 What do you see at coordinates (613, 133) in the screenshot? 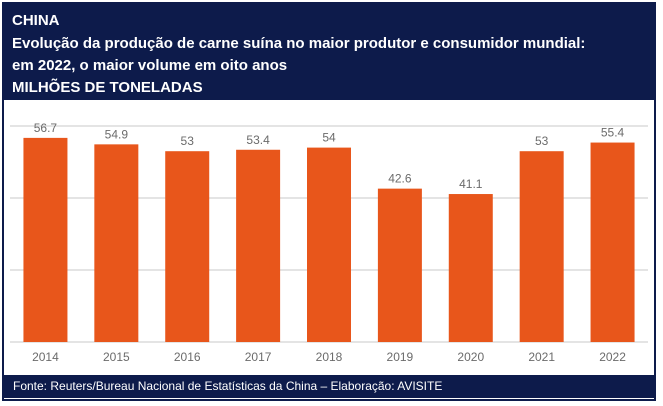
I see `value-label-2022: 55.4` at bounding box center [613, 133].